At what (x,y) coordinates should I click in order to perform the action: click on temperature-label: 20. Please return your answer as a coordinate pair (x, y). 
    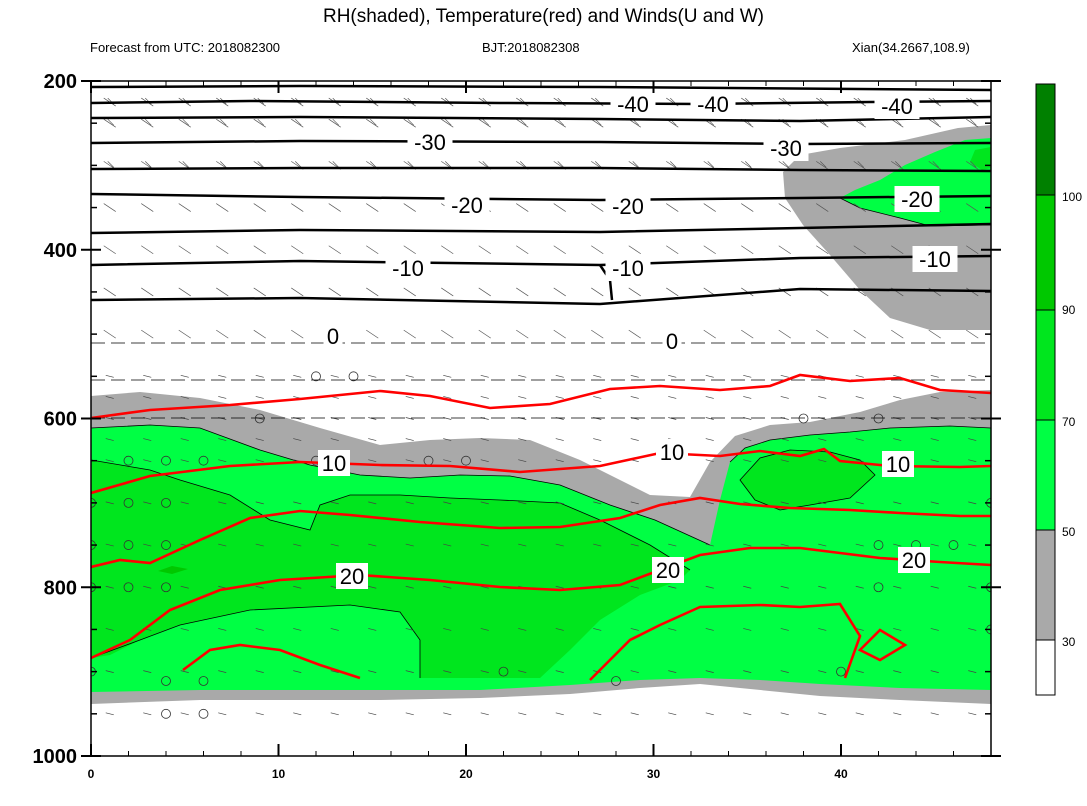
    Looking at the image, I should click on (352, 576).